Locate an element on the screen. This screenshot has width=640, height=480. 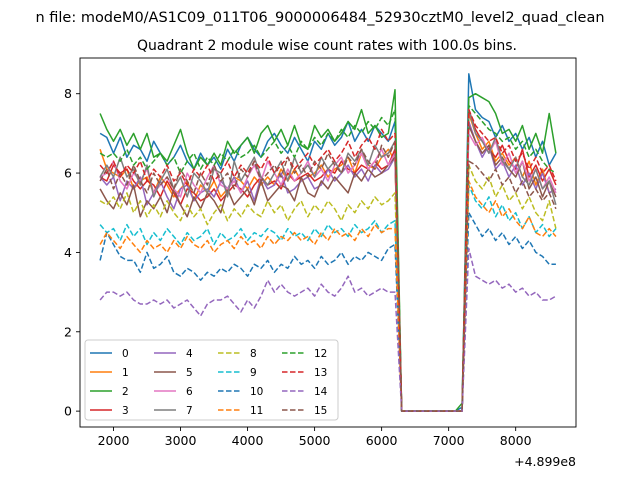
legend-box is located at coordinates (211, 380).